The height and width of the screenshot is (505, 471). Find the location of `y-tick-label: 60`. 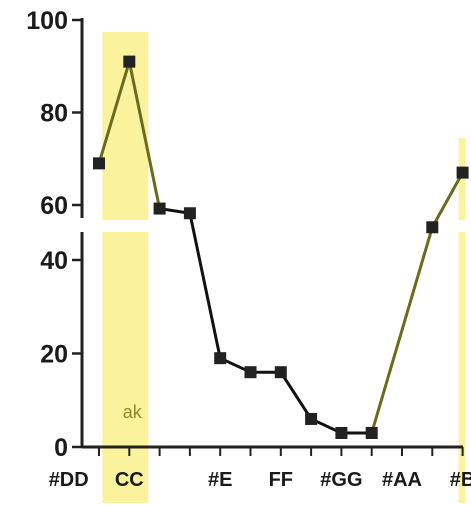

y-tick-label: 60 is located at coordinates (54, 206).